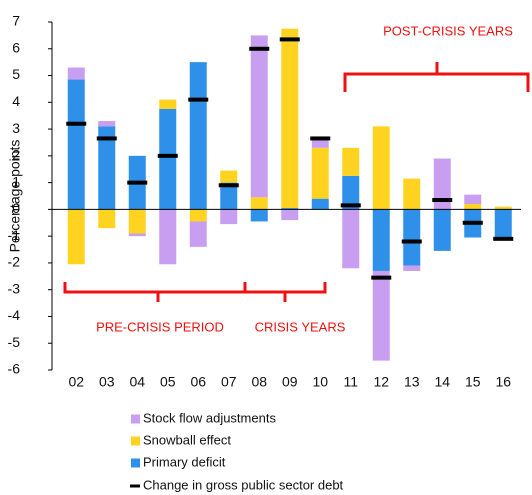  What do you see at coordinates (16, 21) in the screenshot?
I see `y-tick-label: 7` at bounding box center [16, 21].